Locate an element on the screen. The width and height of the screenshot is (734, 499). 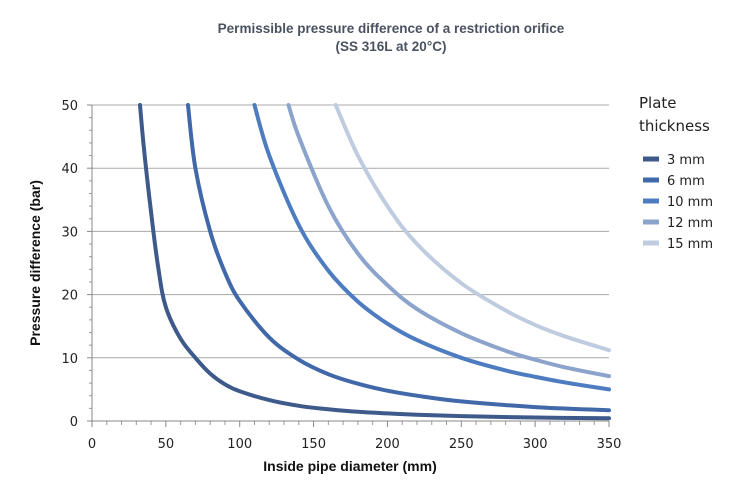
y-tick-label-50: 50 is located at coordinates (69, 106).